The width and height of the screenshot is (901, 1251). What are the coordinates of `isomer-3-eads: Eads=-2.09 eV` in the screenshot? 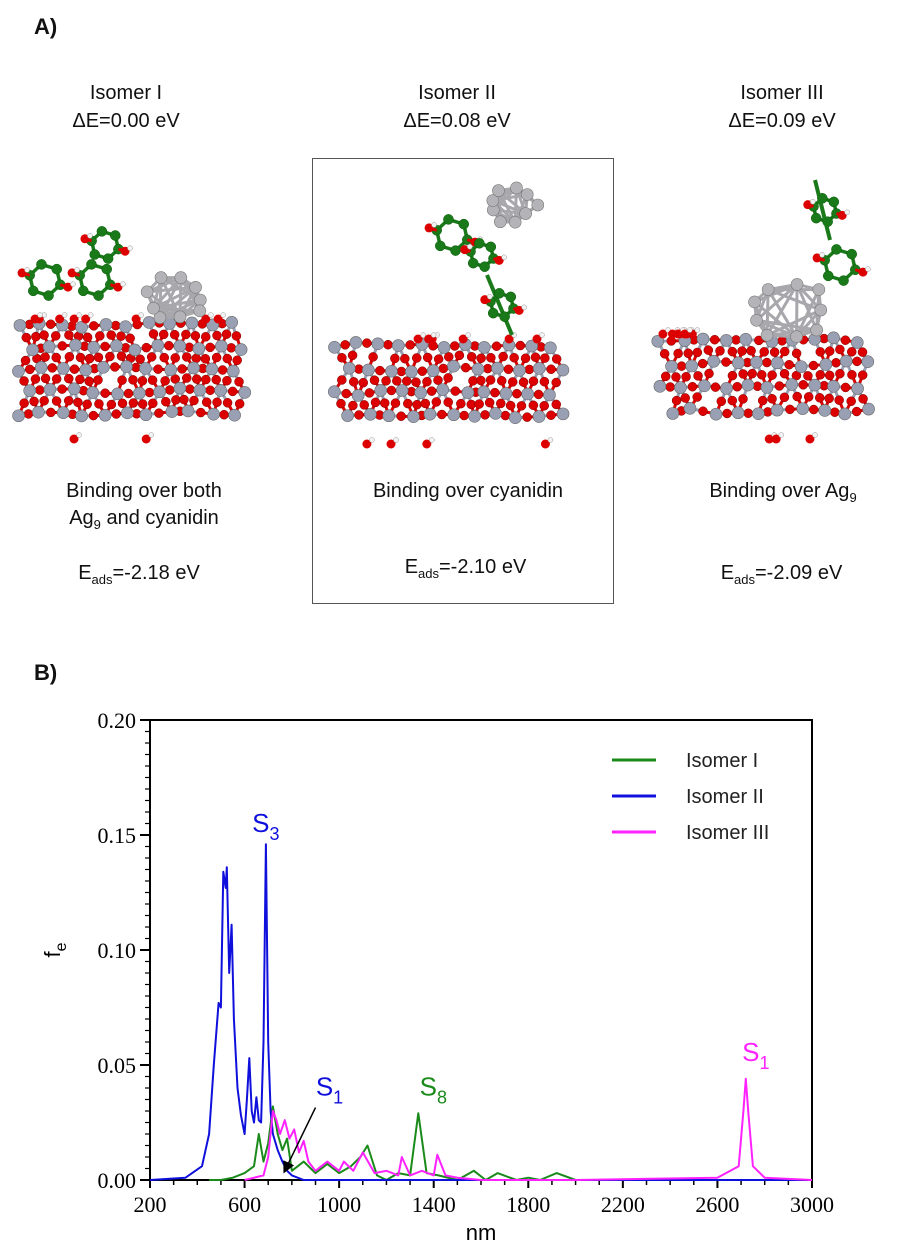 It's located at (773, 574).